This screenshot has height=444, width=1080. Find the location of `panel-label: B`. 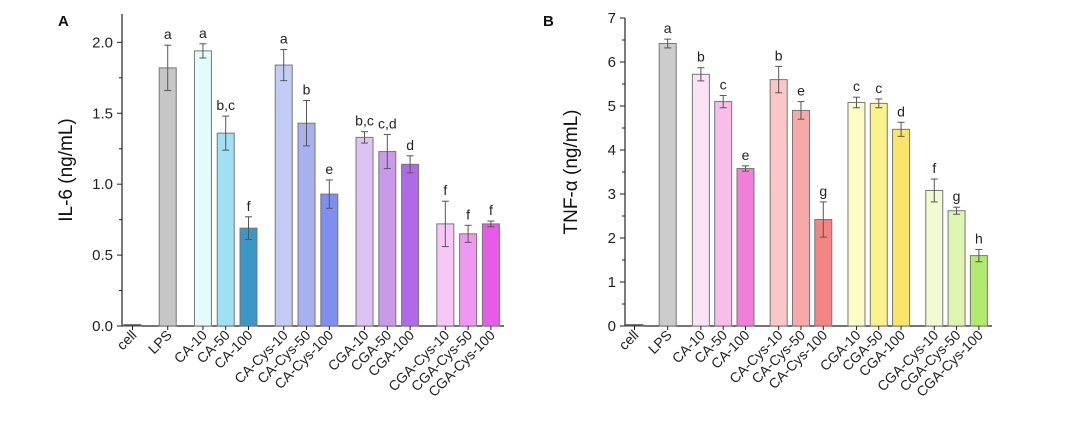

panel-label: B is located at coordinates (548, 21).